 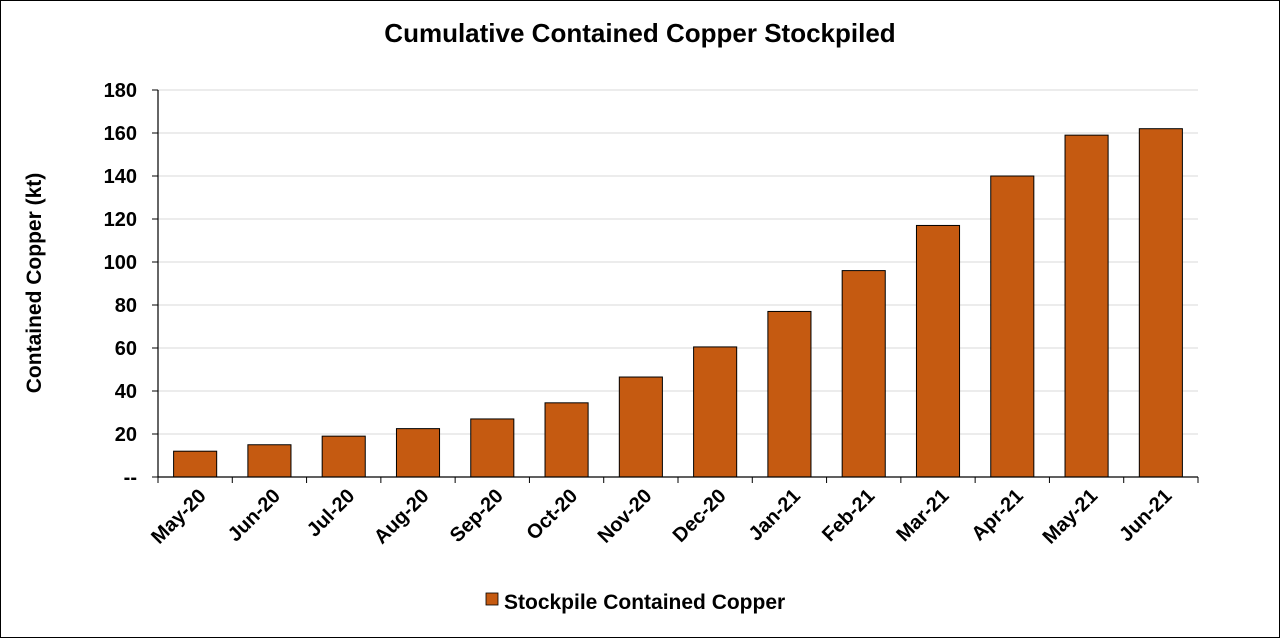 I want to click on x-tick-label: Aug-20, so click(x=401, y=516).